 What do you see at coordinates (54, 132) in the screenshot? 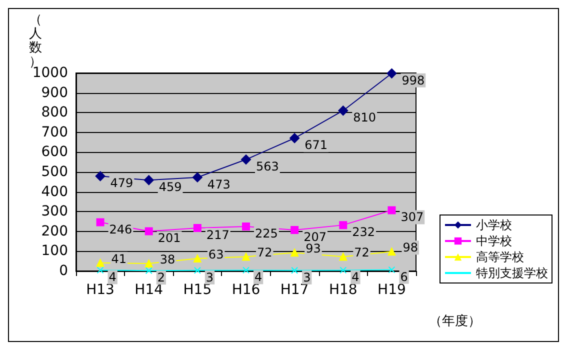
I see `y-tick-label: 700` at bounding box center [54, 132].